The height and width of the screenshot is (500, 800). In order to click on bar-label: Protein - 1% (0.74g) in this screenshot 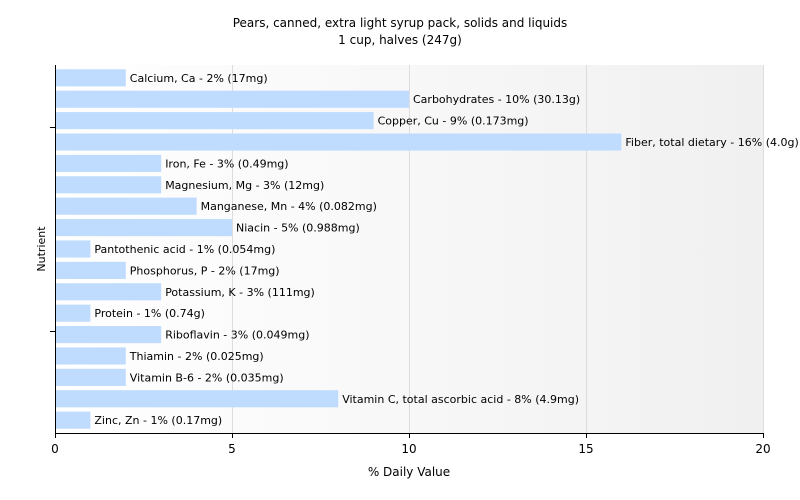, I will do `click(149, 313)`.